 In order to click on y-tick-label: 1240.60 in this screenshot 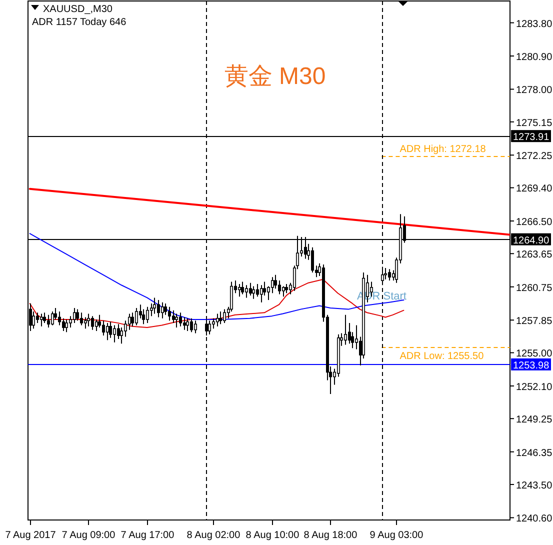, I will do `click(534, 519)`.